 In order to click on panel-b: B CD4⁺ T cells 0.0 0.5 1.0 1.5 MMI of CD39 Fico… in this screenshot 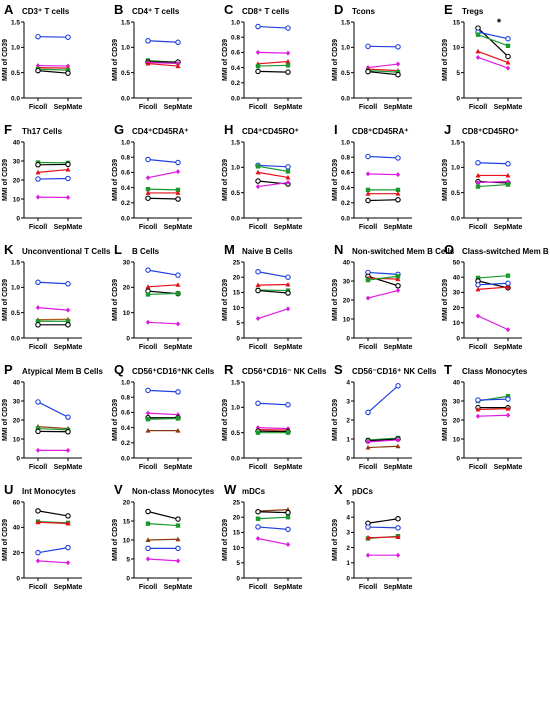, I will do `click(152, 56)`.